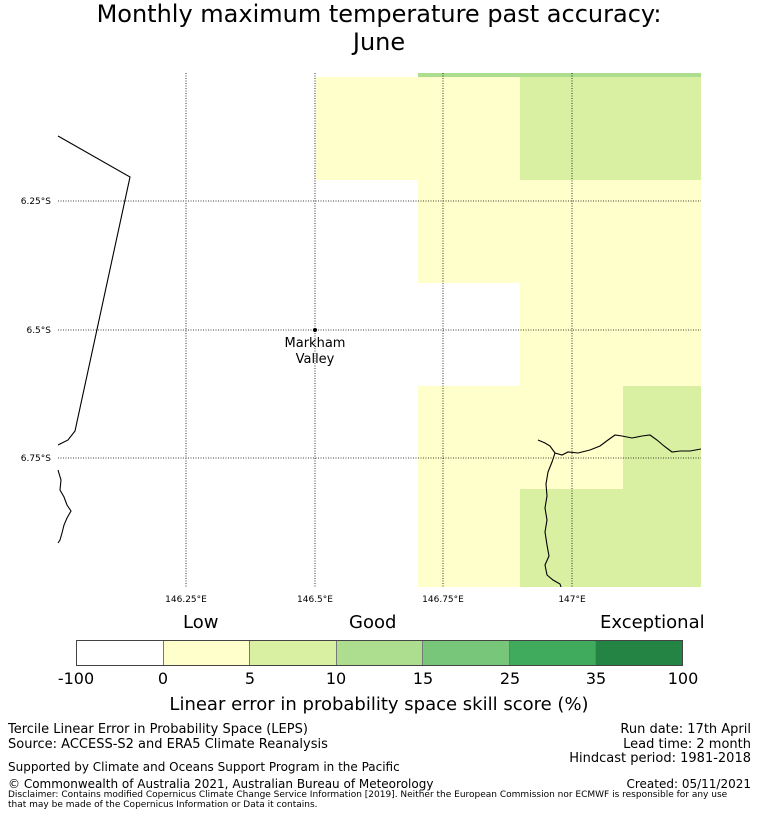  Describe the element at coordinates (572, 600) in the screenshot. I see `lon-tick-label: 147°E` at that location.